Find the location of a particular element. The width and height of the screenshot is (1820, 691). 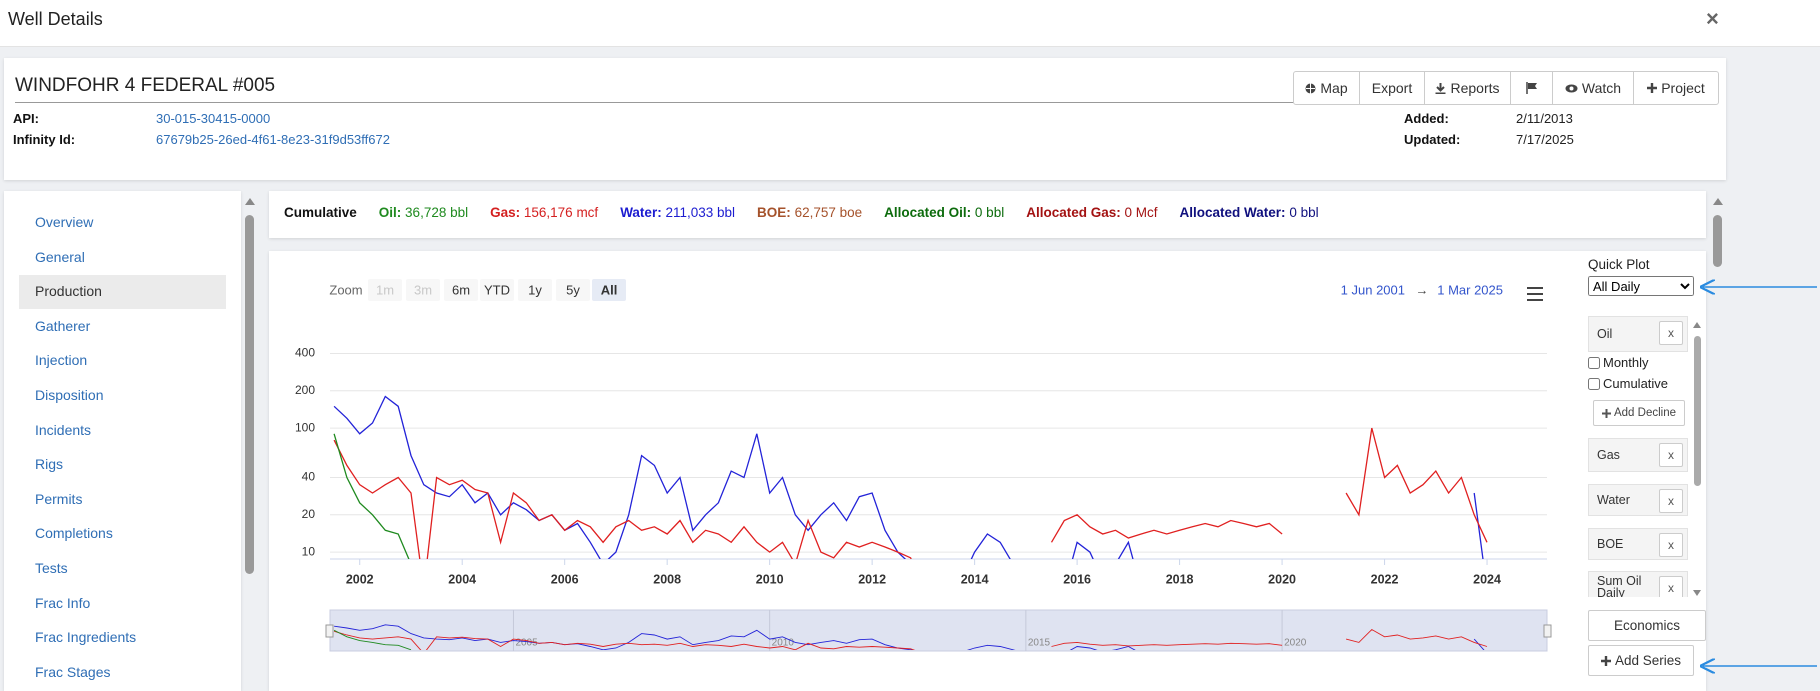

button-group: Map Export Reports Watch Project is located at coordinates (1506, 88).